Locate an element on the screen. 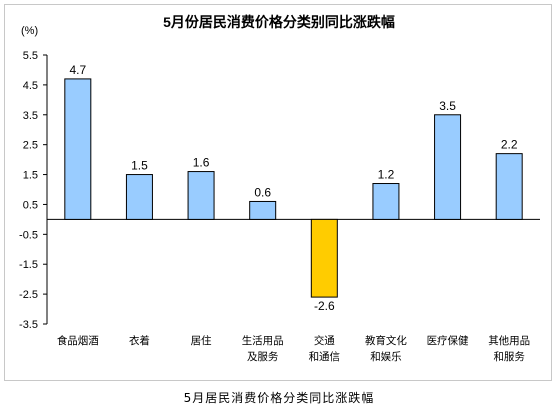 The height and width of the screenshot is (417, 558). data-label: 4.7 is located at coordinates (77, 70).